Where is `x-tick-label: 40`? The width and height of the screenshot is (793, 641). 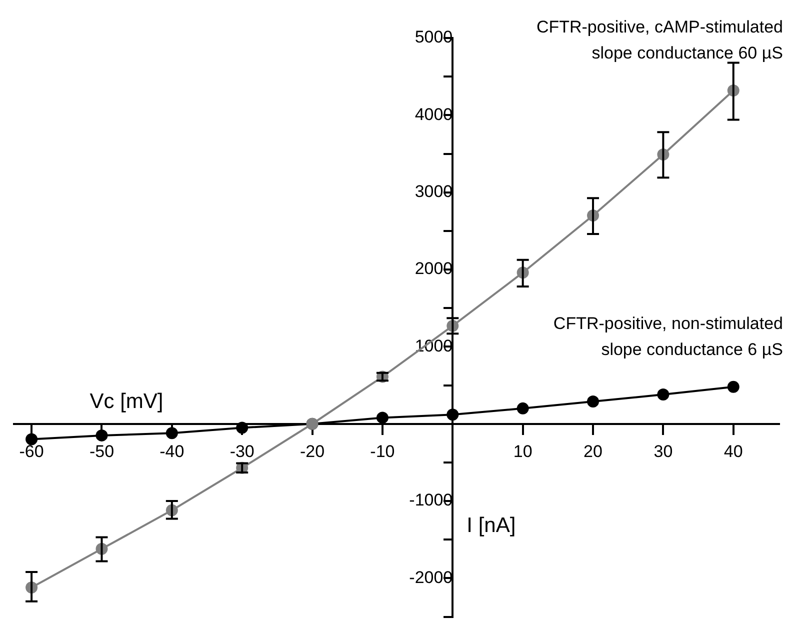 x-tick-label: 40 is located at coordinates (733, 451).